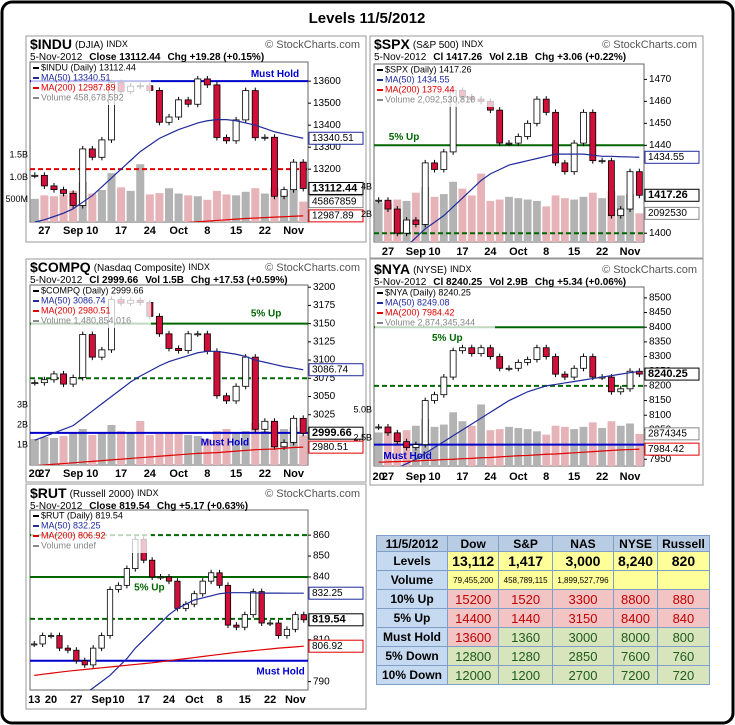 Image resolution: width=735 pixels, height=725 pixels. What do you see at coordinates (417, 79) in the screenshot?
I see `legend-label: MA(50) 1434.55` at bounding box center [417, 79].